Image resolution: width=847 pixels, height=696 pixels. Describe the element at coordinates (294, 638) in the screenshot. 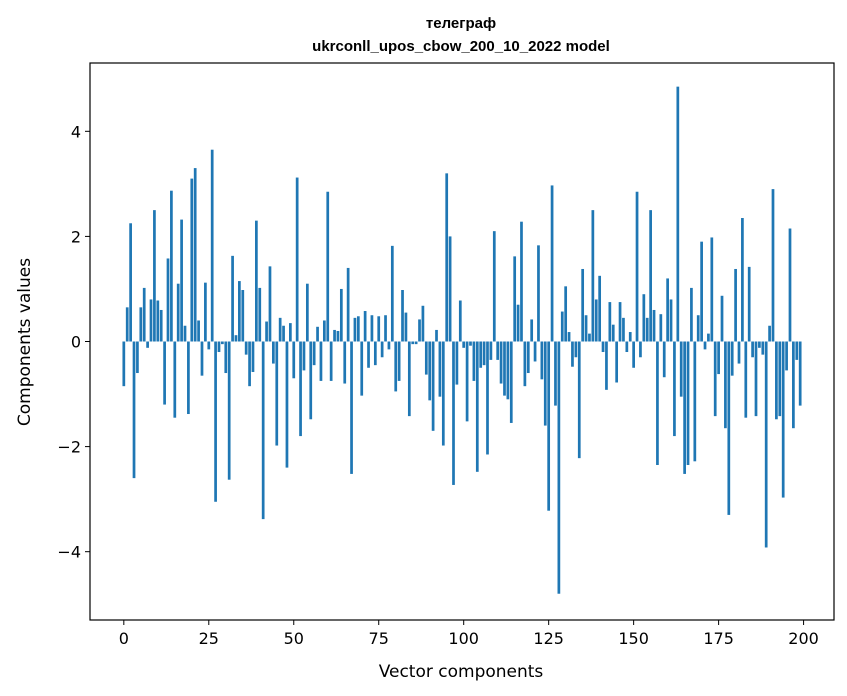

I see `x-tick-label: 50` at that location.